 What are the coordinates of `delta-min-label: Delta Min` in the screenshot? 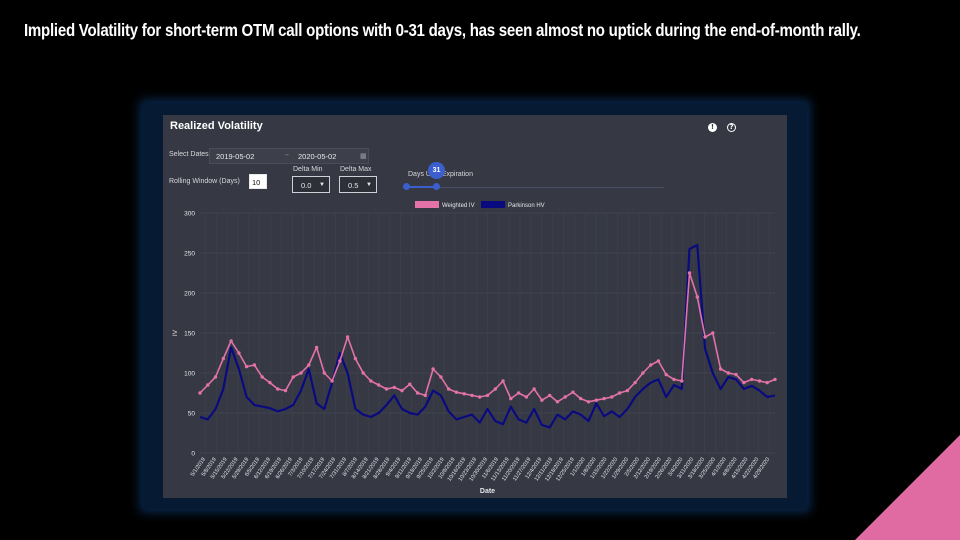 It's located at (308, 169).